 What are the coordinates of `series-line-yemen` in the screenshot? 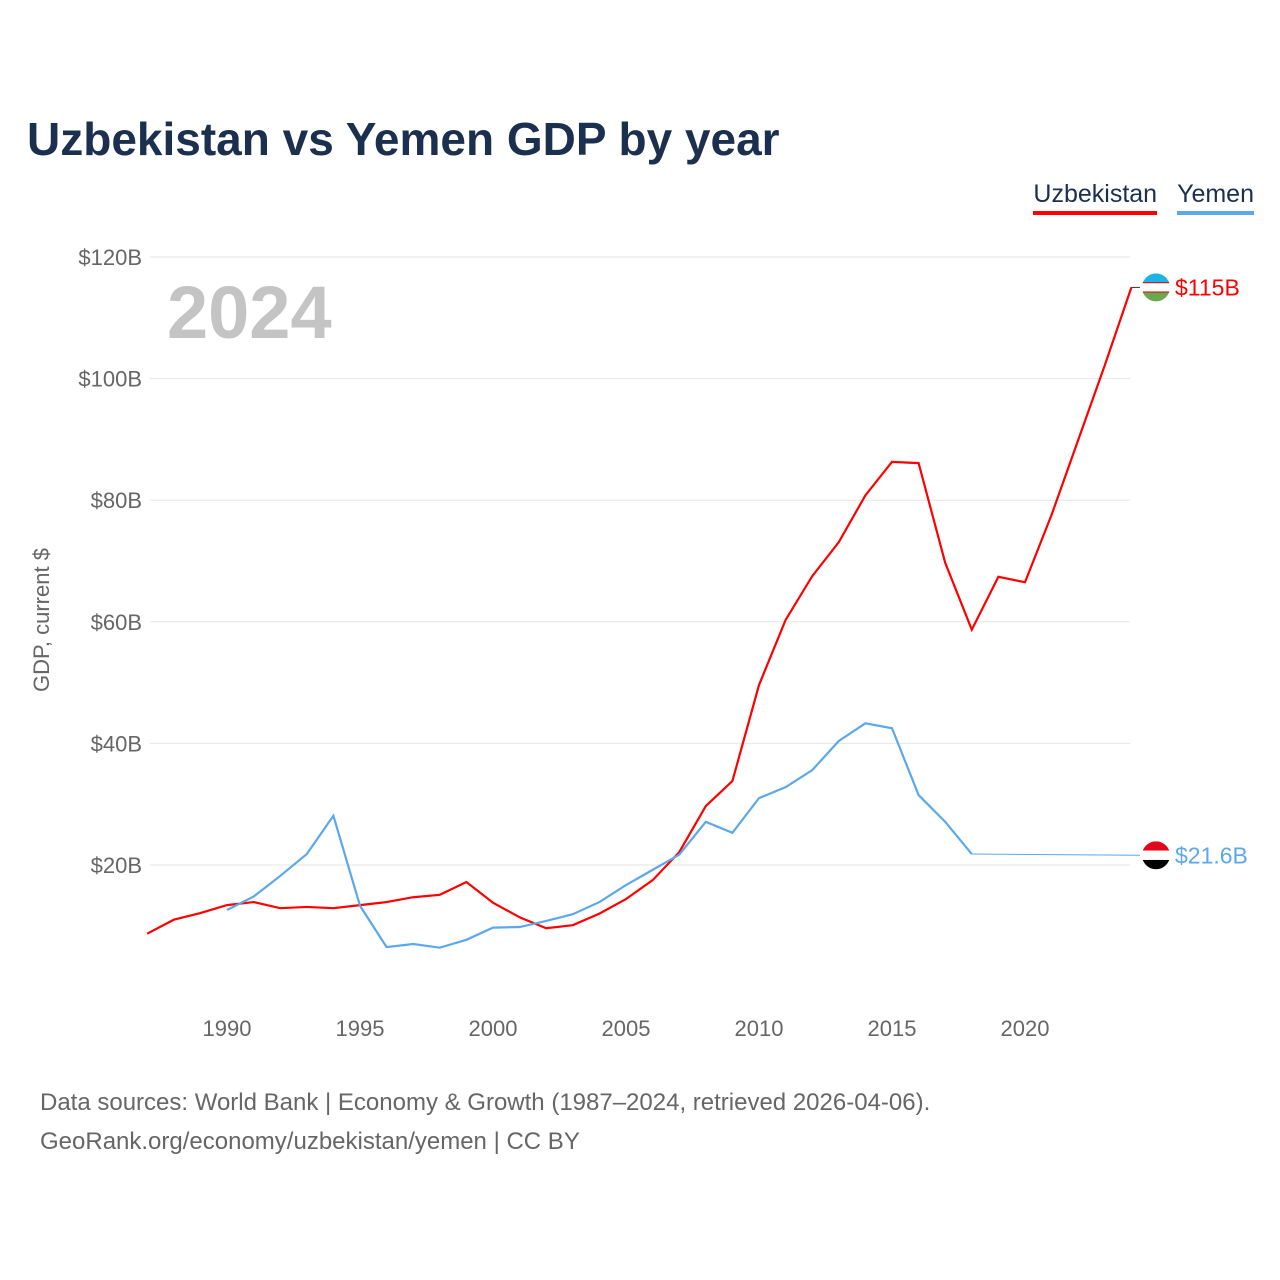 It's located at (599, 835).